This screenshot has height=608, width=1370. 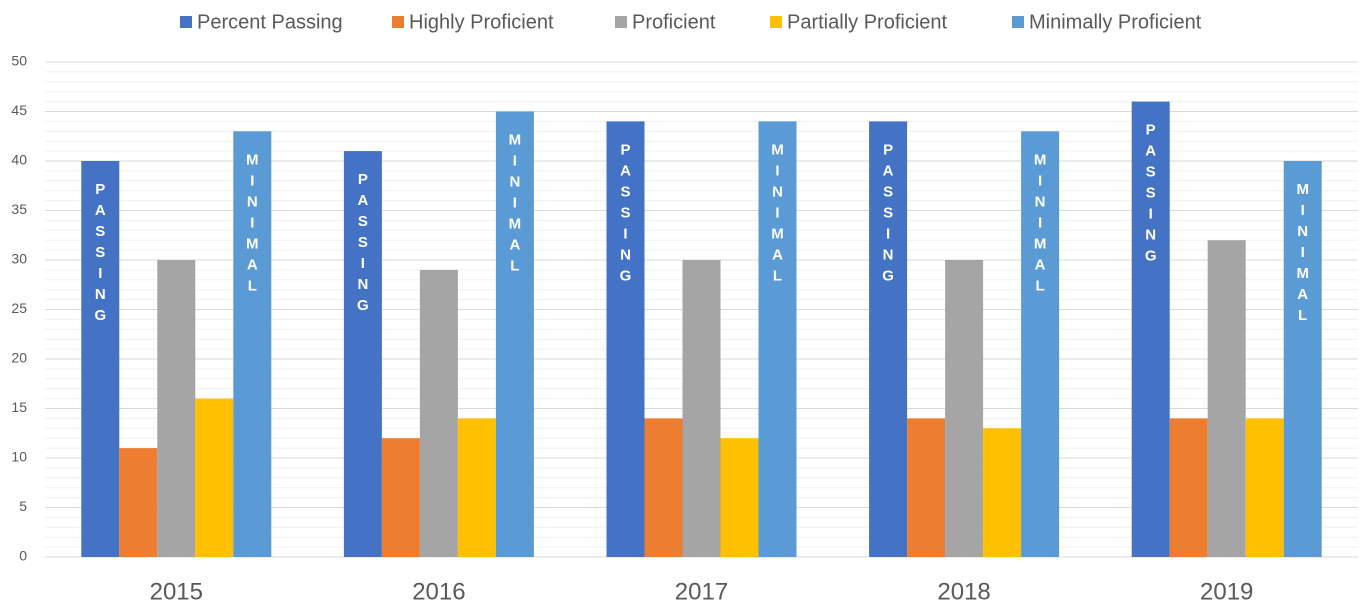 What do you see at coordinates (481, 22) in the screenshot?
I see `legend-label: Highly Proficient` at bounding box center [481, 22].